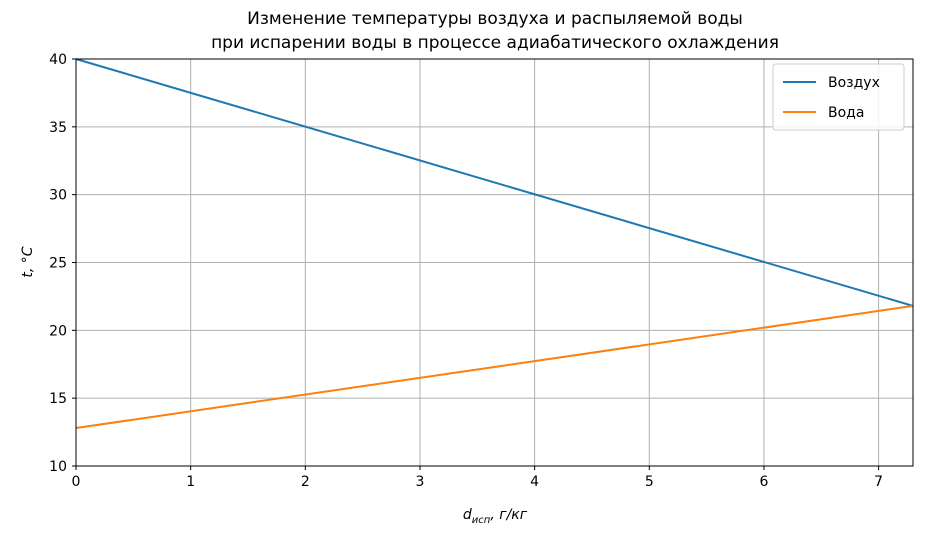 The width and height of the screenshot is (929, 537). I want to click on x-tick-label: 0, so click(76, 482).